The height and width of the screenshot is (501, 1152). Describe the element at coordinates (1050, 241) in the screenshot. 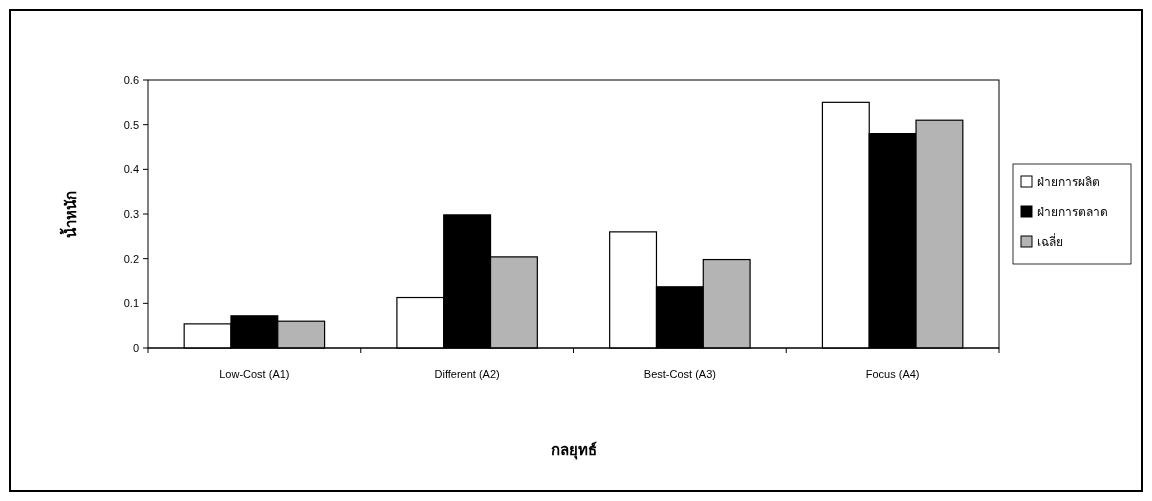

I see `legend-label: เฉลี่ย` at that location.